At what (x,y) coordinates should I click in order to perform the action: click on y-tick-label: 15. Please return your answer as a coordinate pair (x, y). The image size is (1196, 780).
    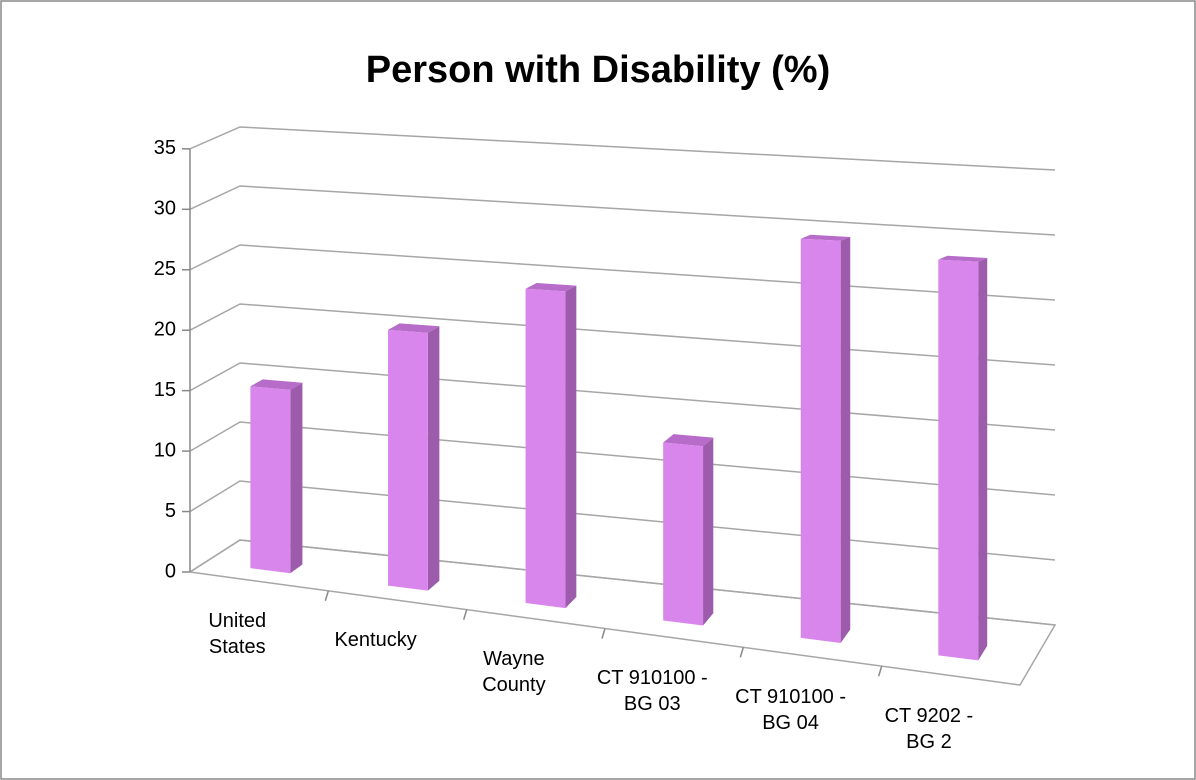
    Looking at the image, I should click on (165, 390).